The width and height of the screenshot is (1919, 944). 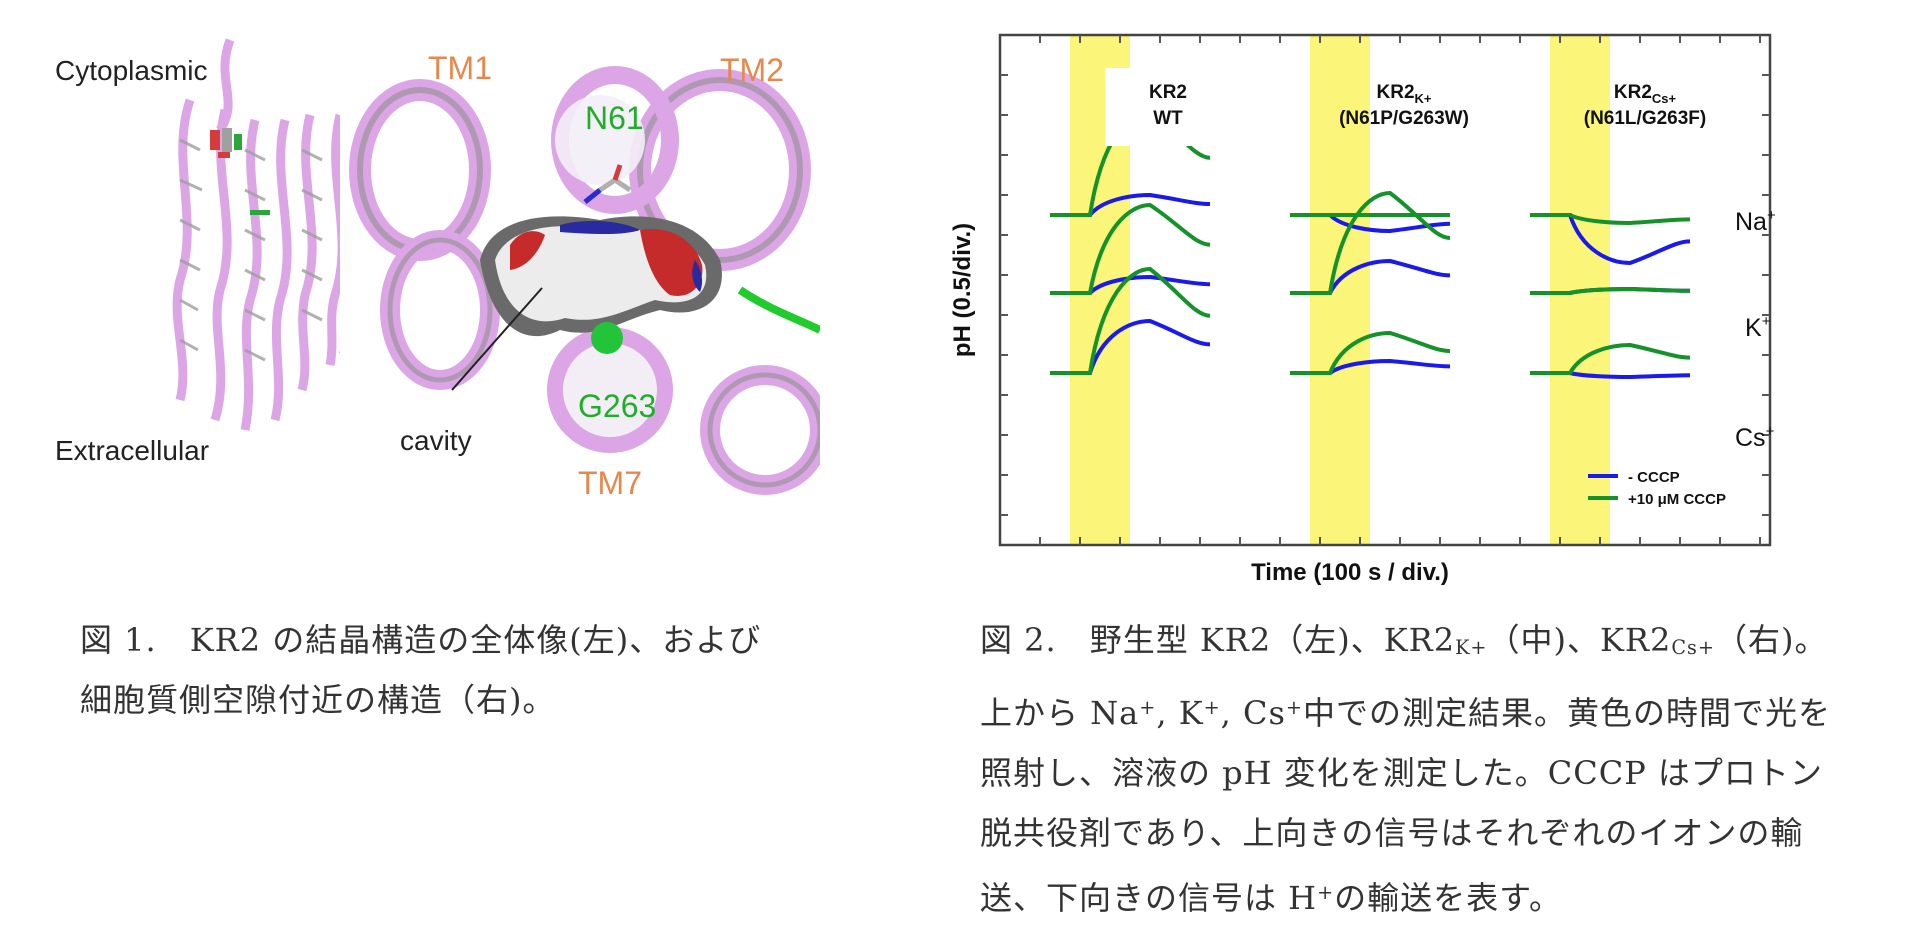 What do you see at coordinates (1370, 352) in the screenshot?
I see `trace-with-cccp-ion2-panel1` at bounding box center [1370, 352].